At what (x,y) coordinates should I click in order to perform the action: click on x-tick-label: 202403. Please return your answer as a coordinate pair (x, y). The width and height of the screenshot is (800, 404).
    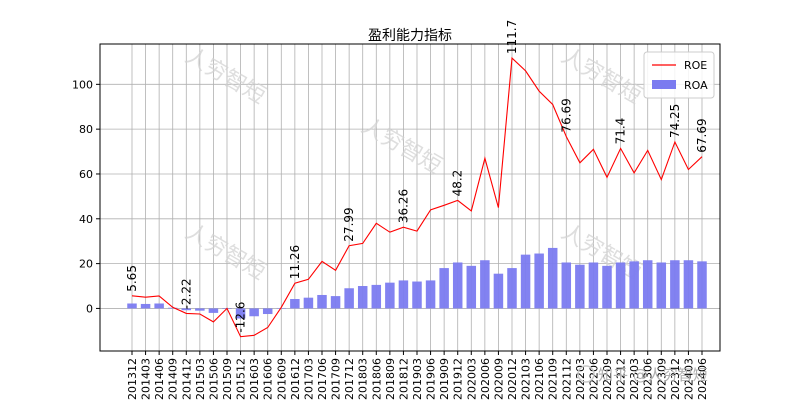
    Looking at the image, I should click on (688, 379).